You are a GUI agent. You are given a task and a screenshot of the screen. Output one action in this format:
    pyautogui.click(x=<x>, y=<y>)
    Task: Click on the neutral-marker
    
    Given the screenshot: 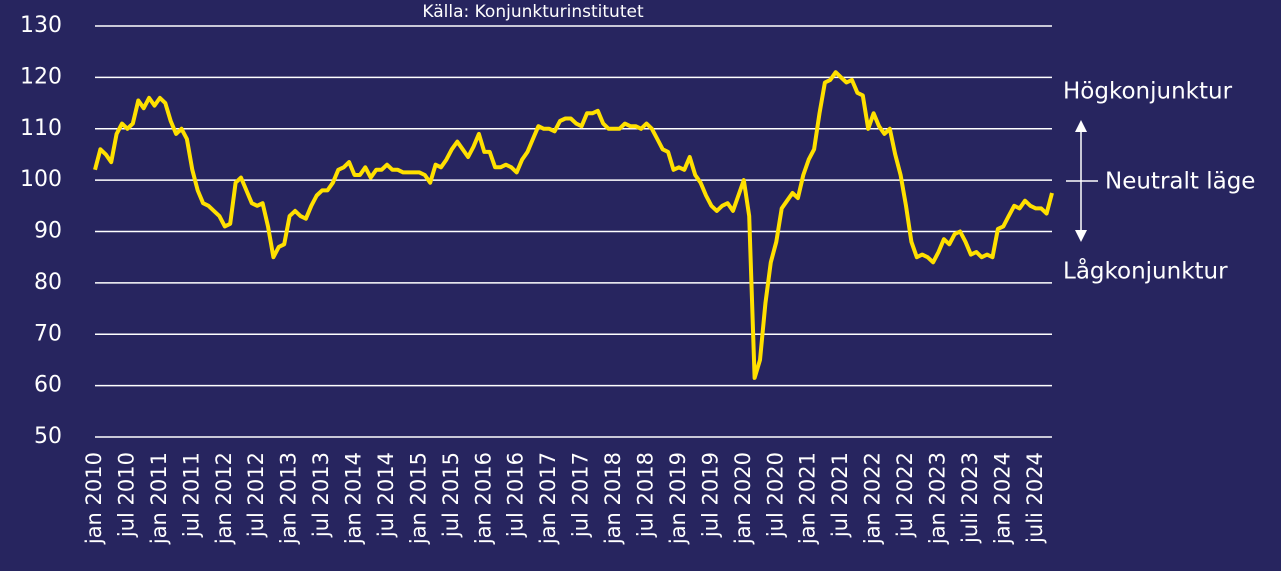 What is the action you would take?
    pyautogui.click(x=1082, y=181)
    